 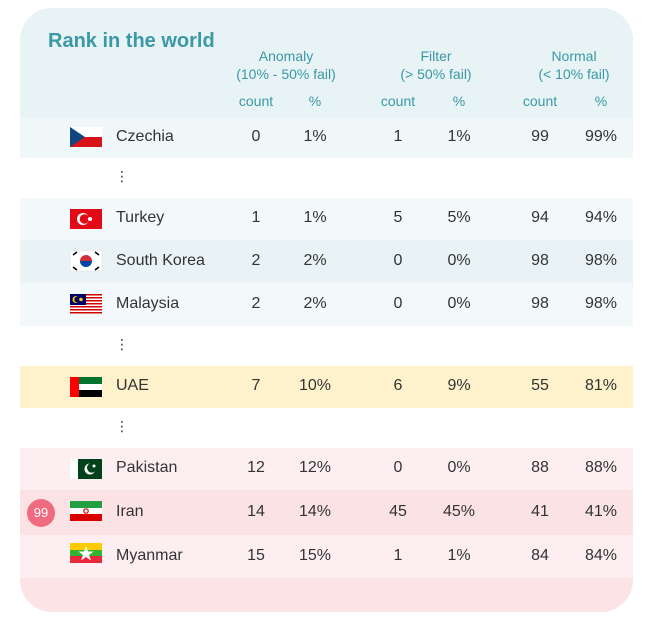 I want to click on cell: 55, so click(x=540, y=385).